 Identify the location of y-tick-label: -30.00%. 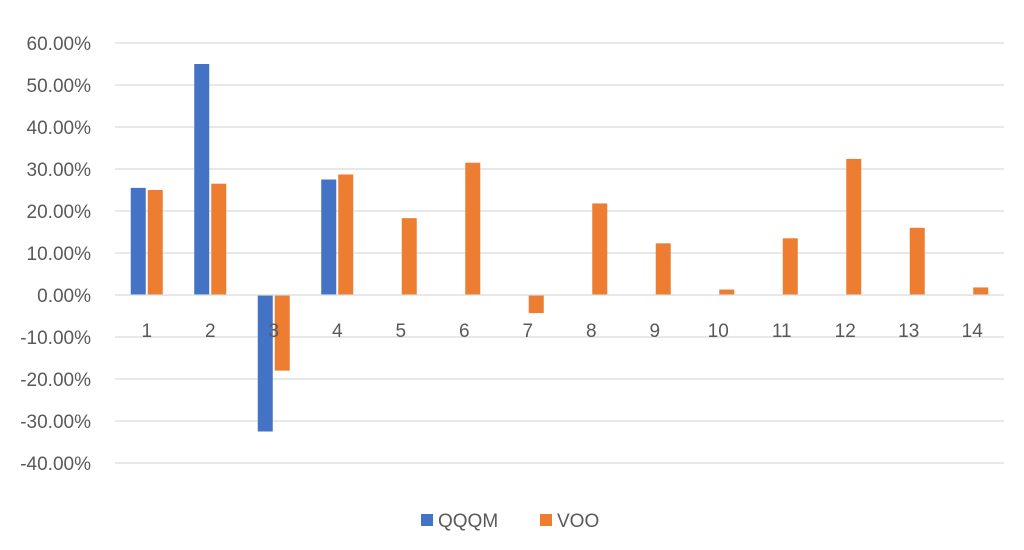
(55, 422).